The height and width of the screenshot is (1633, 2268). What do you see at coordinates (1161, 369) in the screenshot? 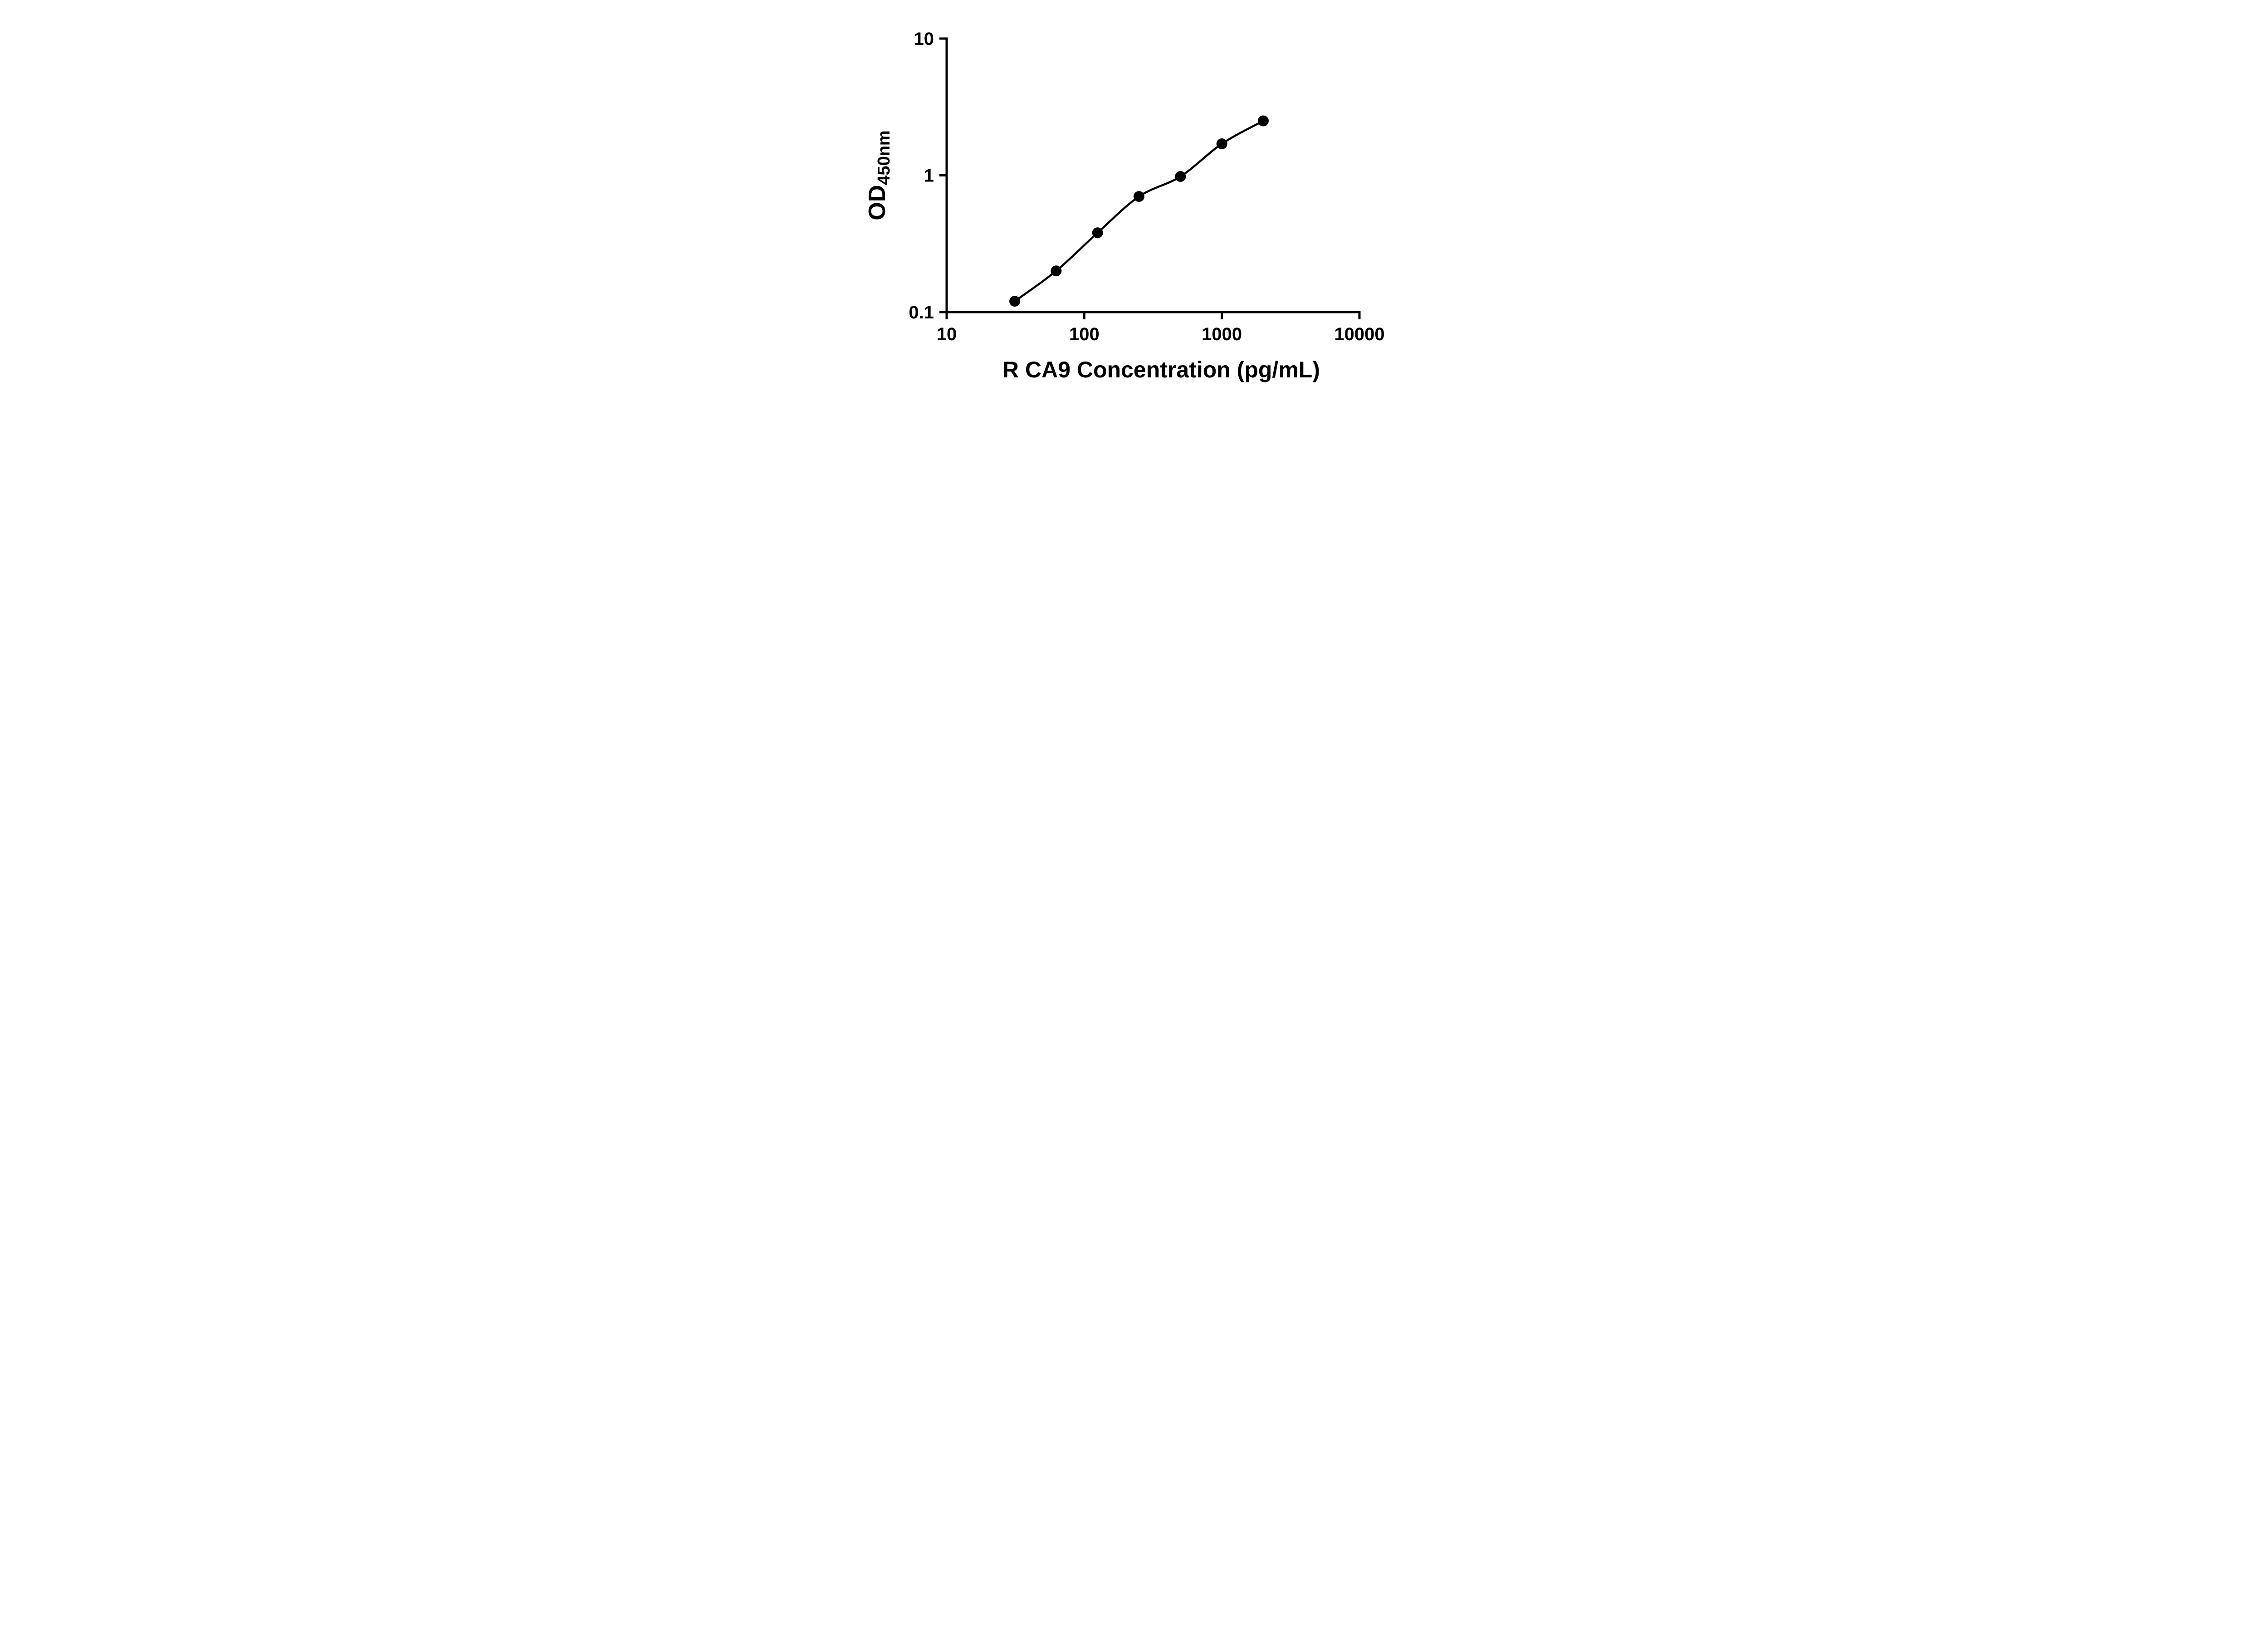
I see `x-axis-title: R CA9 Concentration (pg/mL)` at bounding box center [1161, 369].